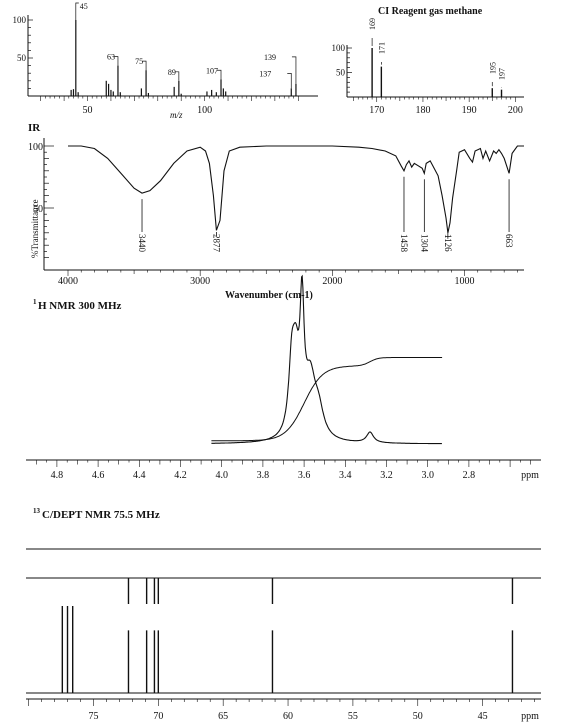  I want to click on ms-ei-xlabel: m/z, so click(176, 115).